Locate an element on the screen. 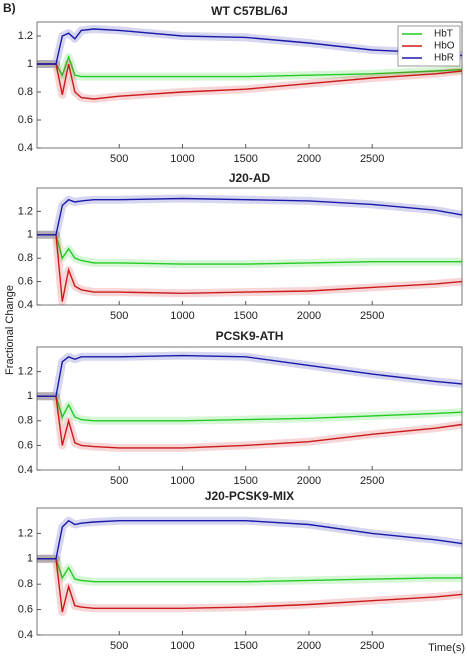 Image resolution: width=467 pixels, height=657 pixels. legend-label: HbR is located at coordinates (444, 58).